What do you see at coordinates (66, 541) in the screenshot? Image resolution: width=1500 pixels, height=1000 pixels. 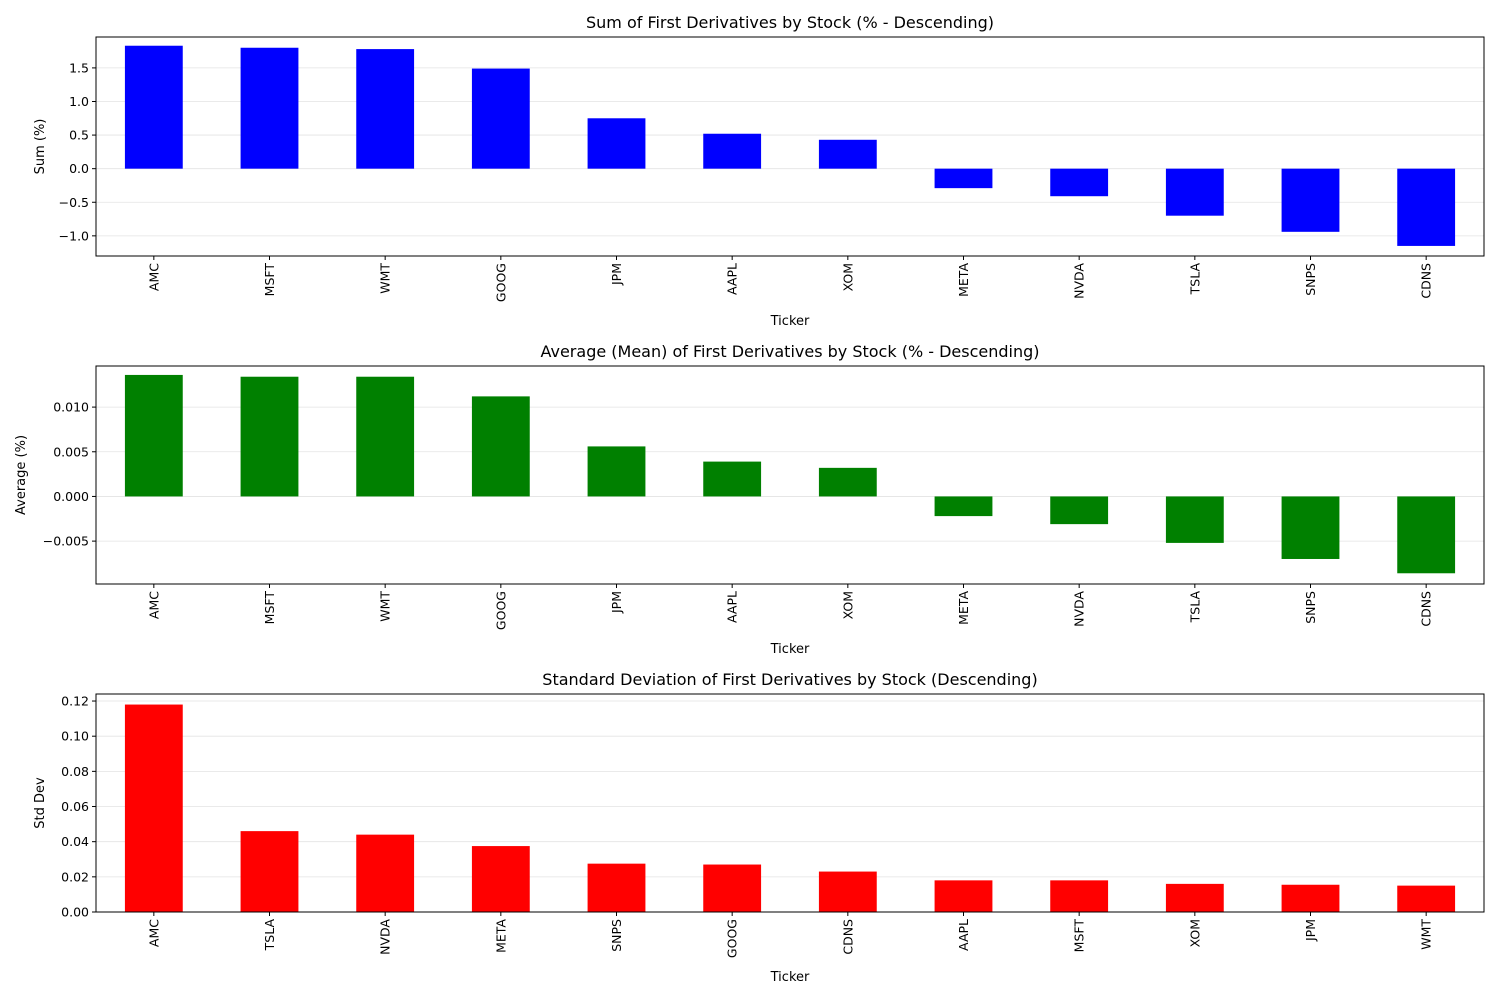 I see `y-tick-label: −0.005` at bounding box center [66, 541].